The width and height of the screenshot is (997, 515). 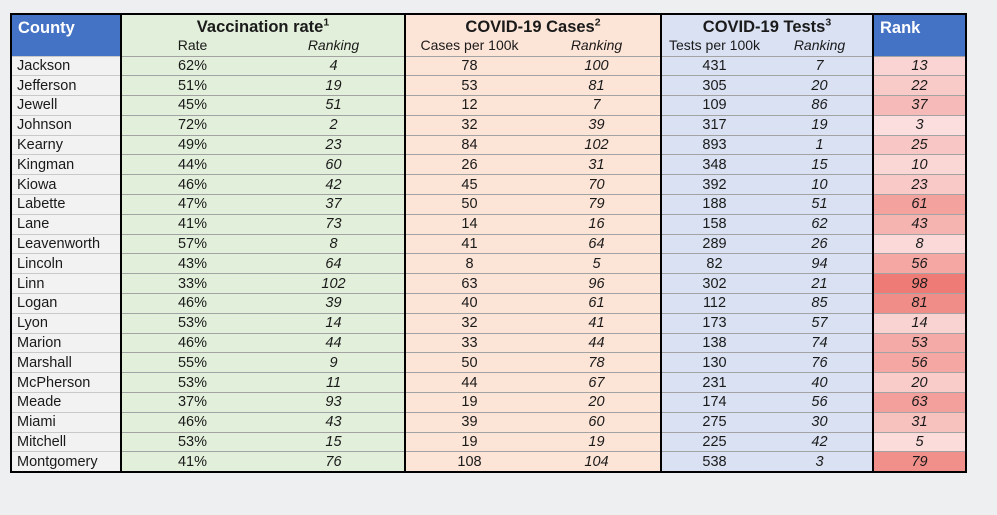 What do you see at coordinates (334, 85) in the screenshot?
I see `vaccination-ranking-cell: 19` at bounding box center [334, 85].